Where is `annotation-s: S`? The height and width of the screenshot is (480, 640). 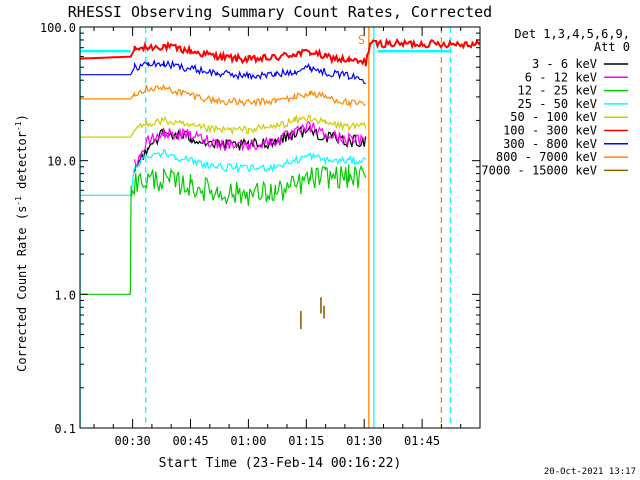 annotation-s: S is located at coordinates (361, 40).